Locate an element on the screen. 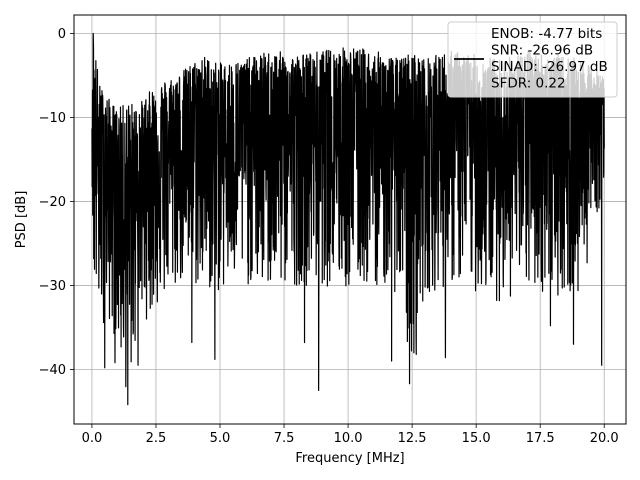 This screenshot has height=480, width=640. legend-box is located at coordinates (532, 59).